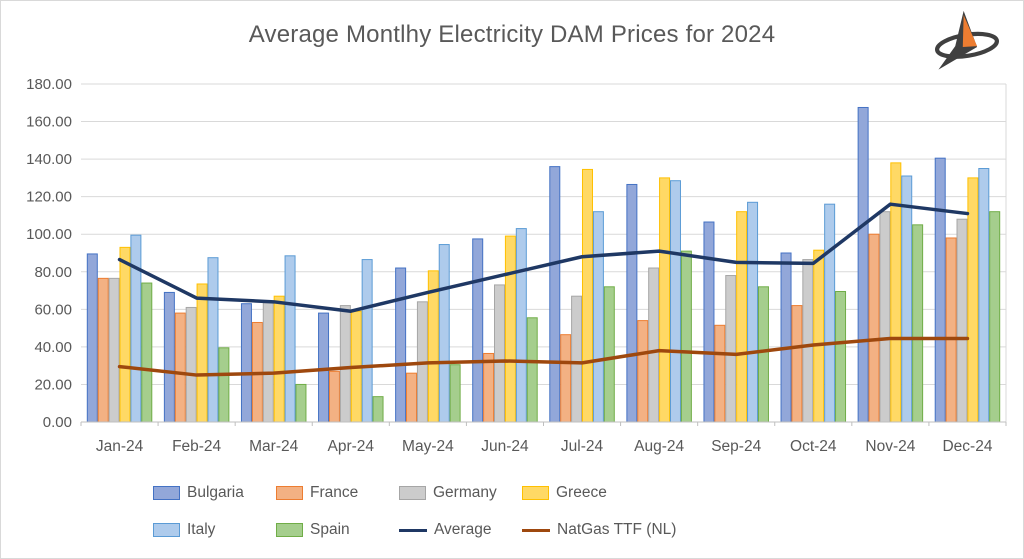 The height and width of the screenshot is (559, 1024). I want to click on y-axis-label: 0.00, so click(57, 422).